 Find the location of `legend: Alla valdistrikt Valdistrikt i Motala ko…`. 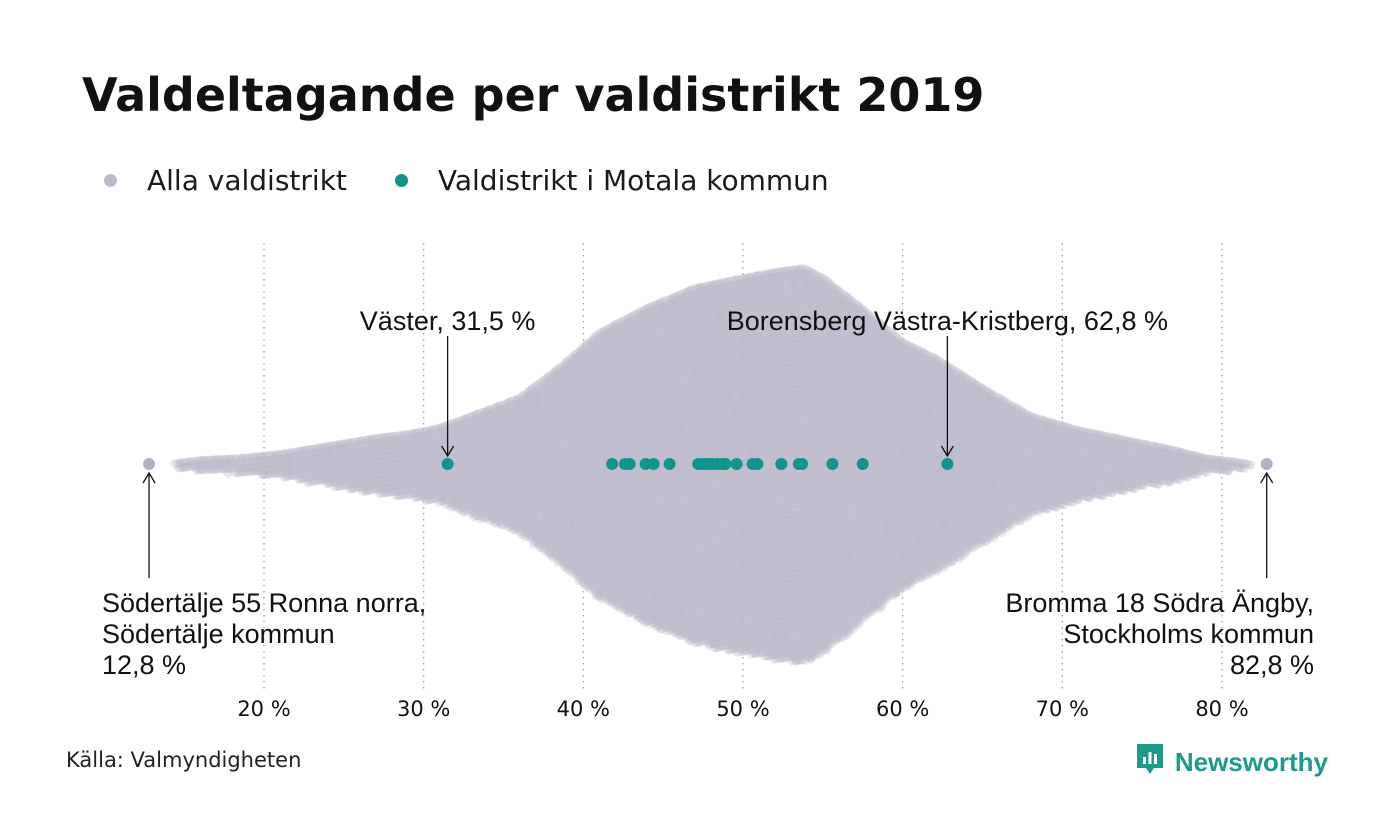

legend: Alla valdistrikt Valdistrikt i Motala ko… is located at coordinates (490, 180).